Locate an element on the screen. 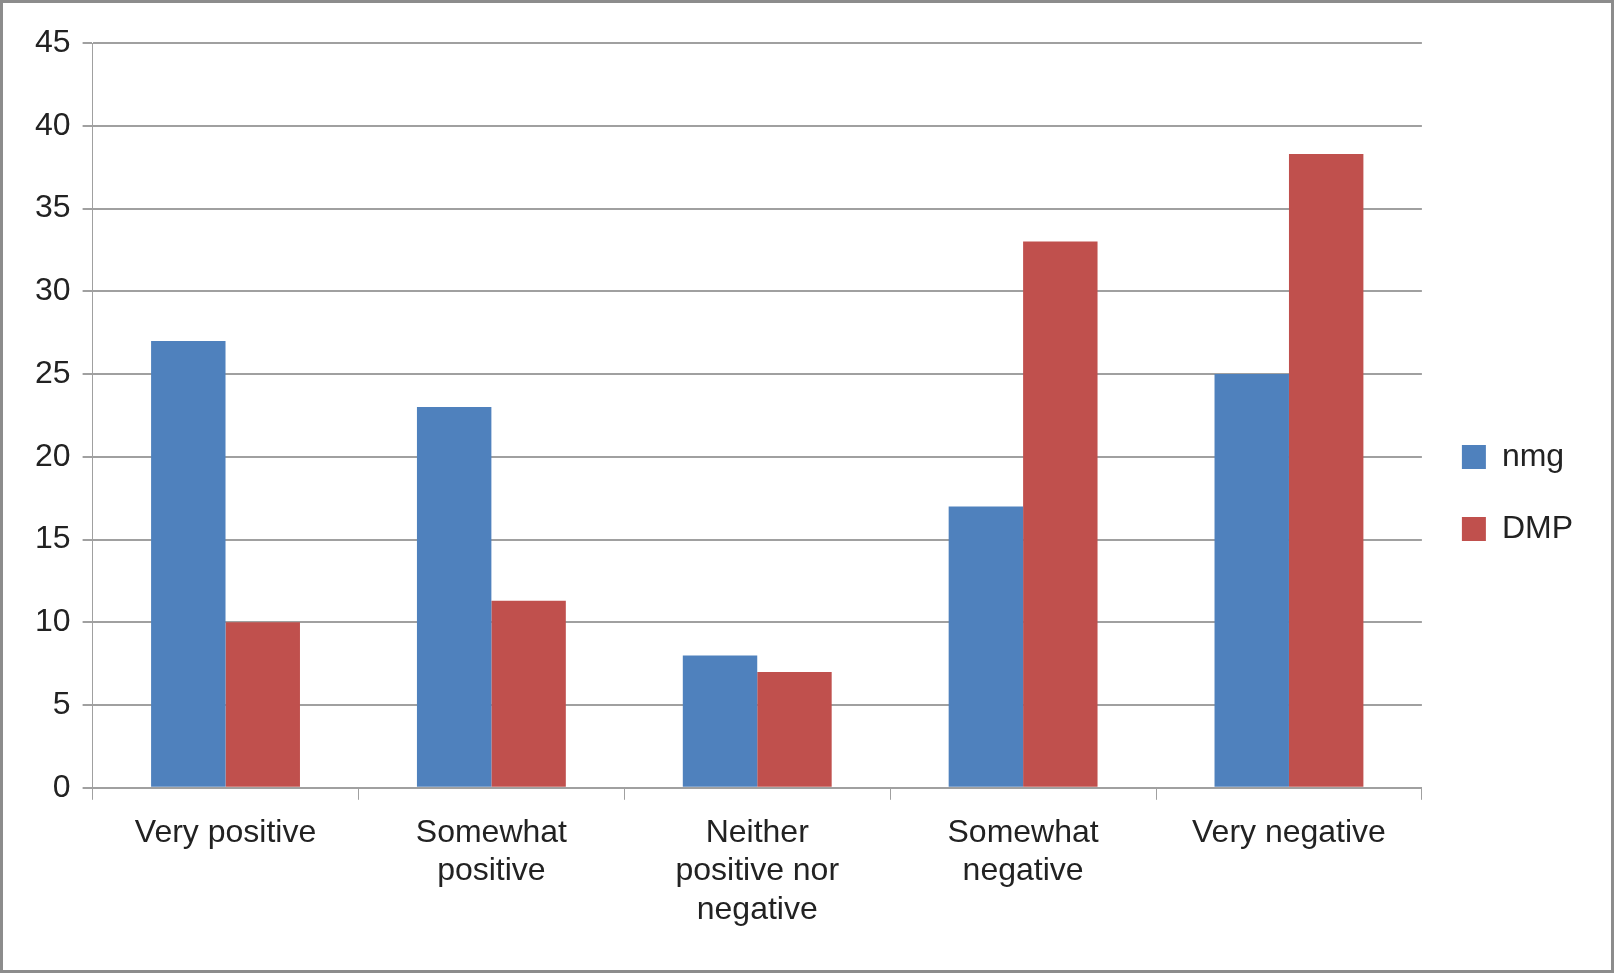 The width and height of the screenshot is (1614, 973). x-tick-label: Somewhat negative is located at coordinates (1023, 850).